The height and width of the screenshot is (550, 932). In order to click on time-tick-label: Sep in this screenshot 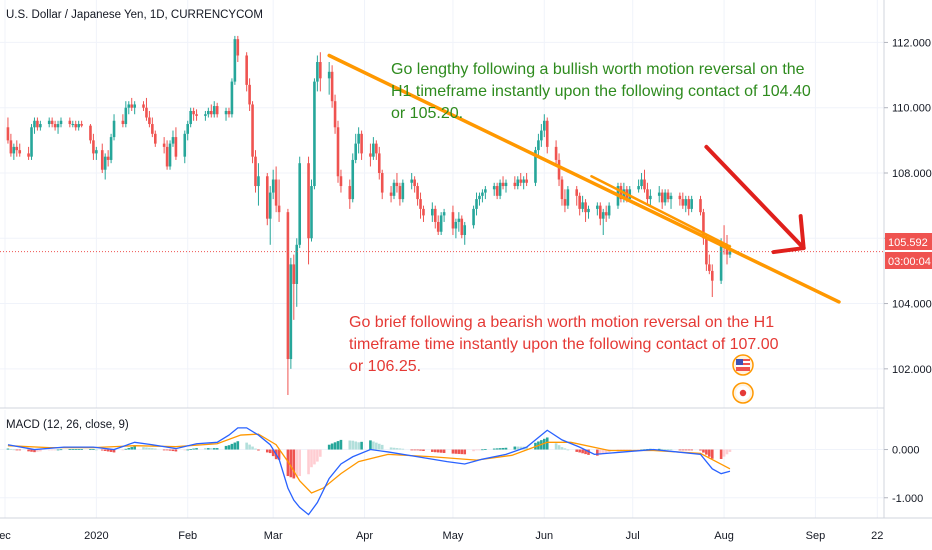, I will do `click(816, 536)`.